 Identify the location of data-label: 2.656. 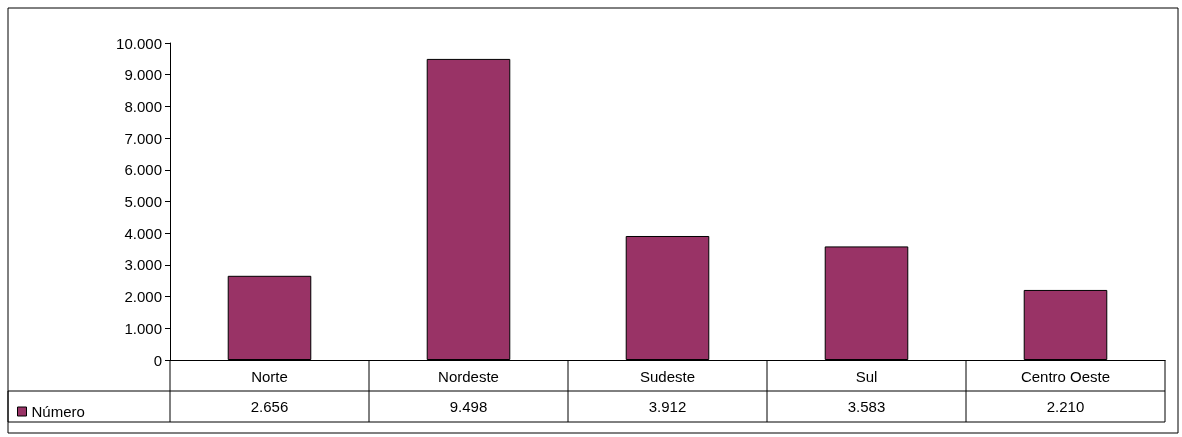
(269, 406).